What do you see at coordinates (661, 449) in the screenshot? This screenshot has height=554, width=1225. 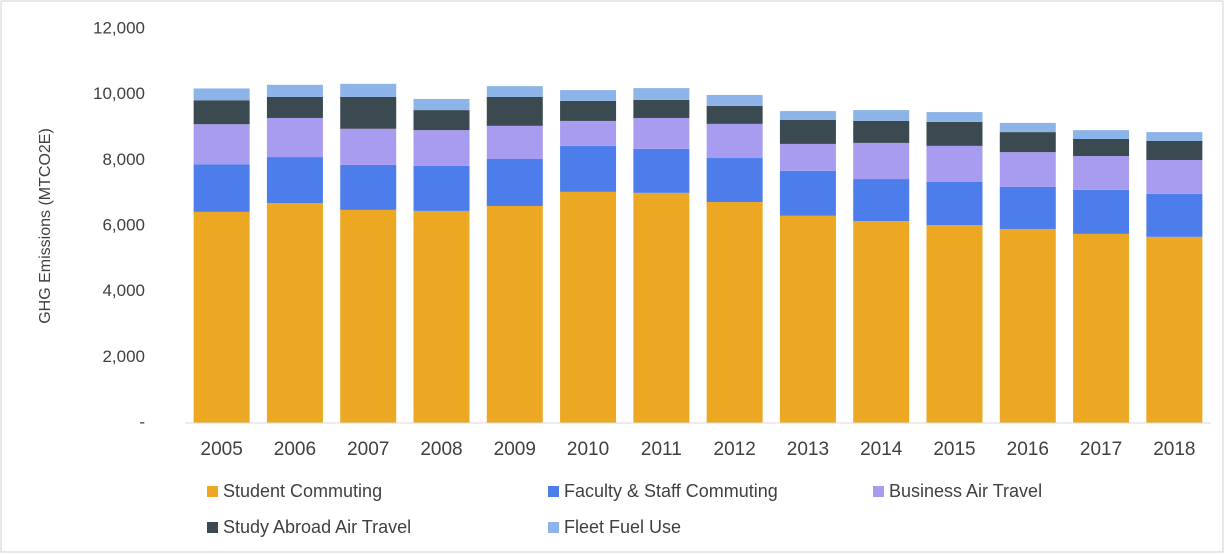 I see `x-tick-label: 2011` at bounding box center [661, 449].